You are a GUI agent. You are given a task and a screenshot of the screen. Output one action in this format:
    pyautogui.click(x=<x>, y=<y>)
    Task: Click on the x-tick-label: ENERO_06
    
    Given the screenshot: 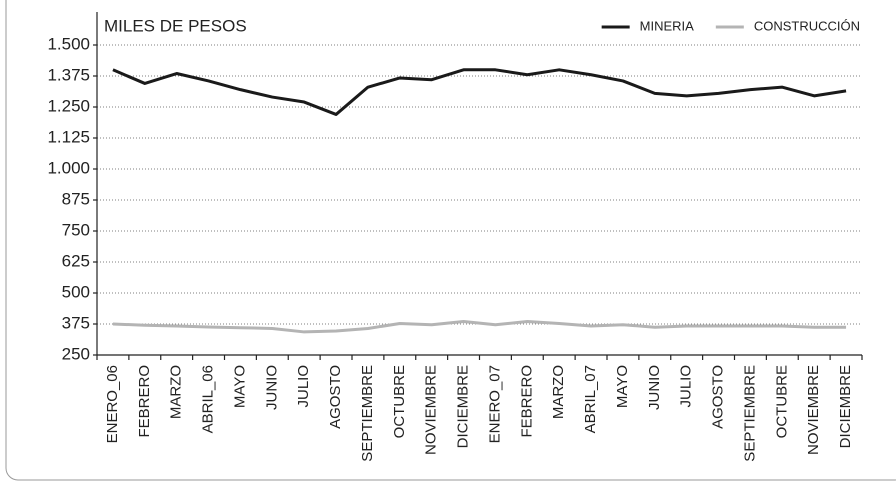 What is the action you would take?
    pyautogui.click(x=112, y=404)
    